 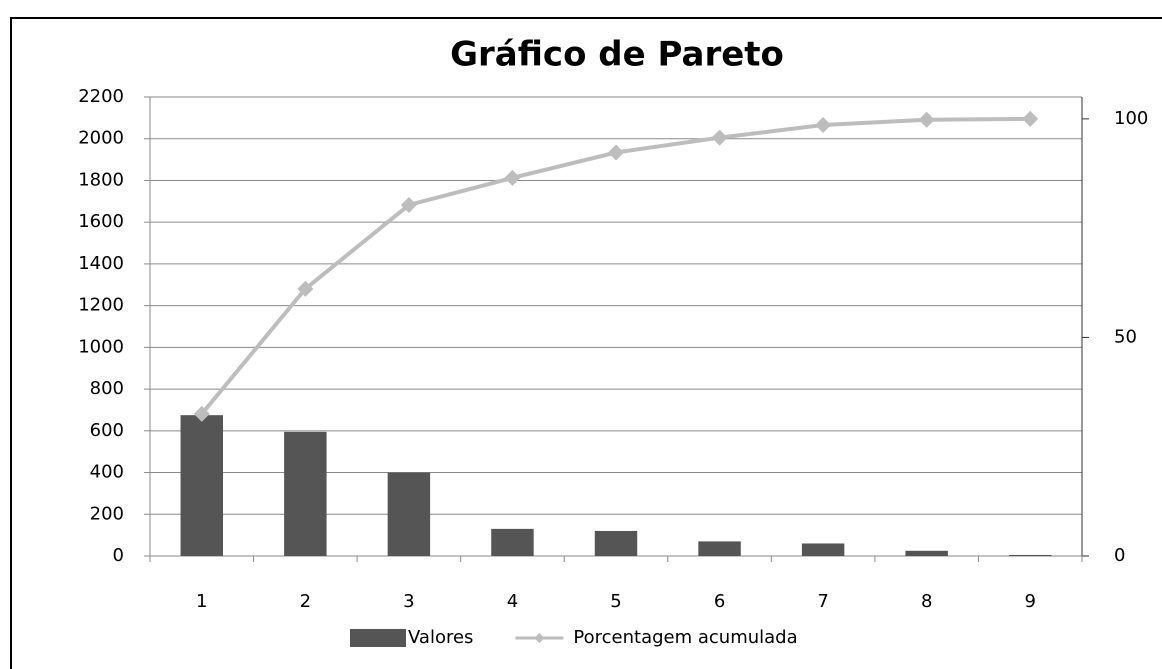 I want to click on y-tick-label: 1000, so click(x=101, y=346).